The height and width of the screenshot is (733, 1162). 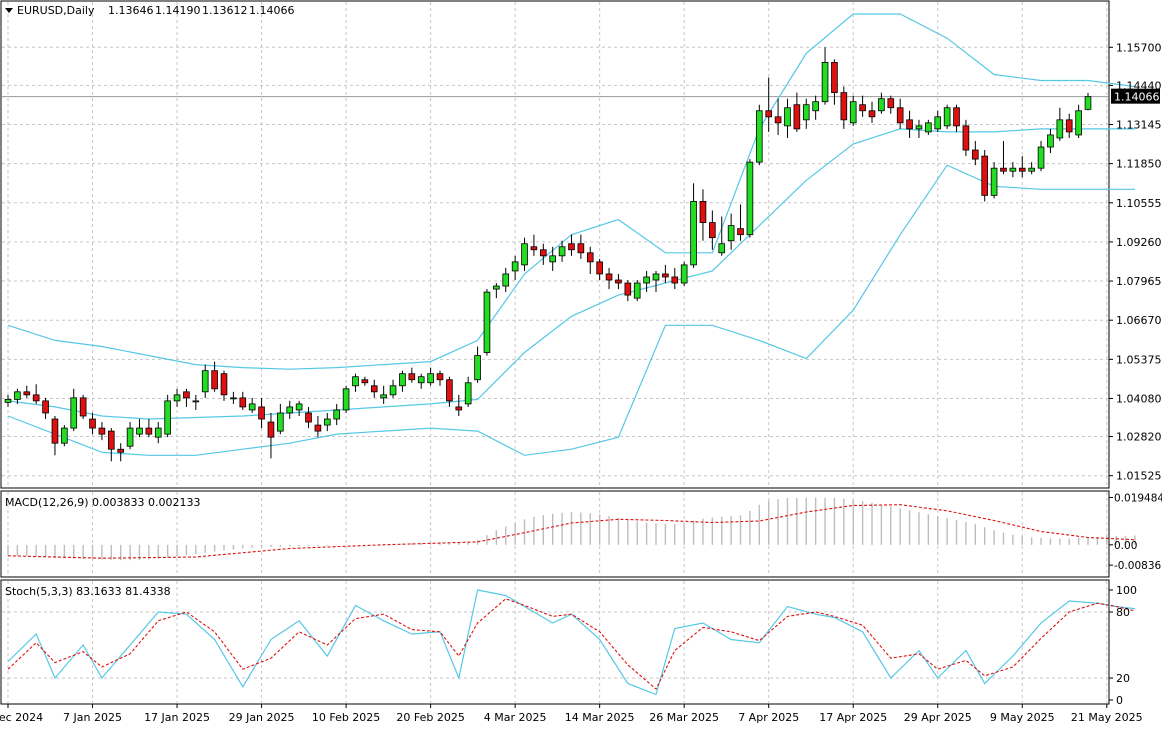 I want to click on stoch-tick-label: 100, so click(x=1126, y=590).